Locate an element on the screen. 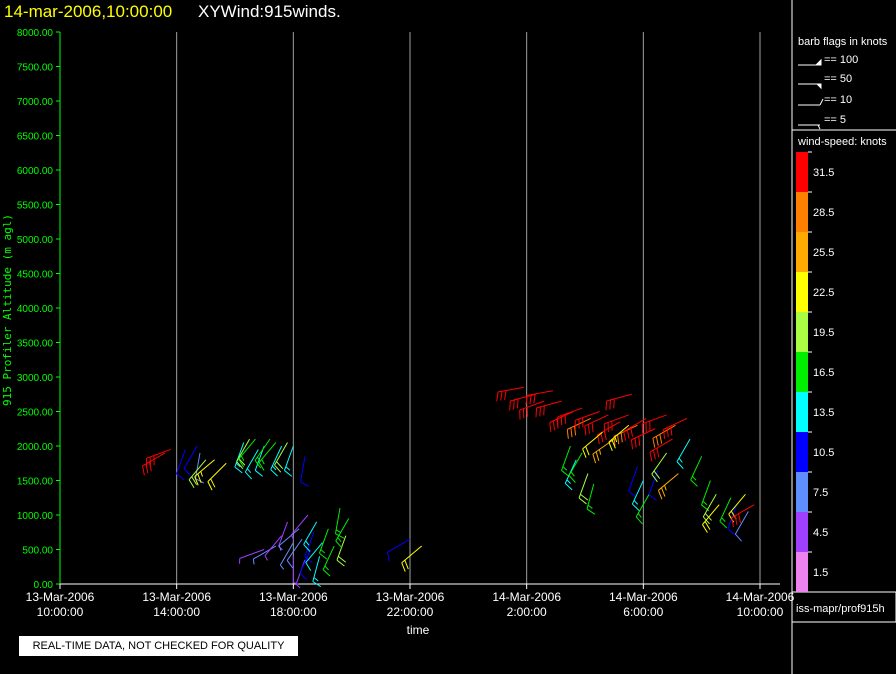 The width and height of the screenshot is (896, 674). colorbar-label: 4.5 is located at coordinates (820, 533).